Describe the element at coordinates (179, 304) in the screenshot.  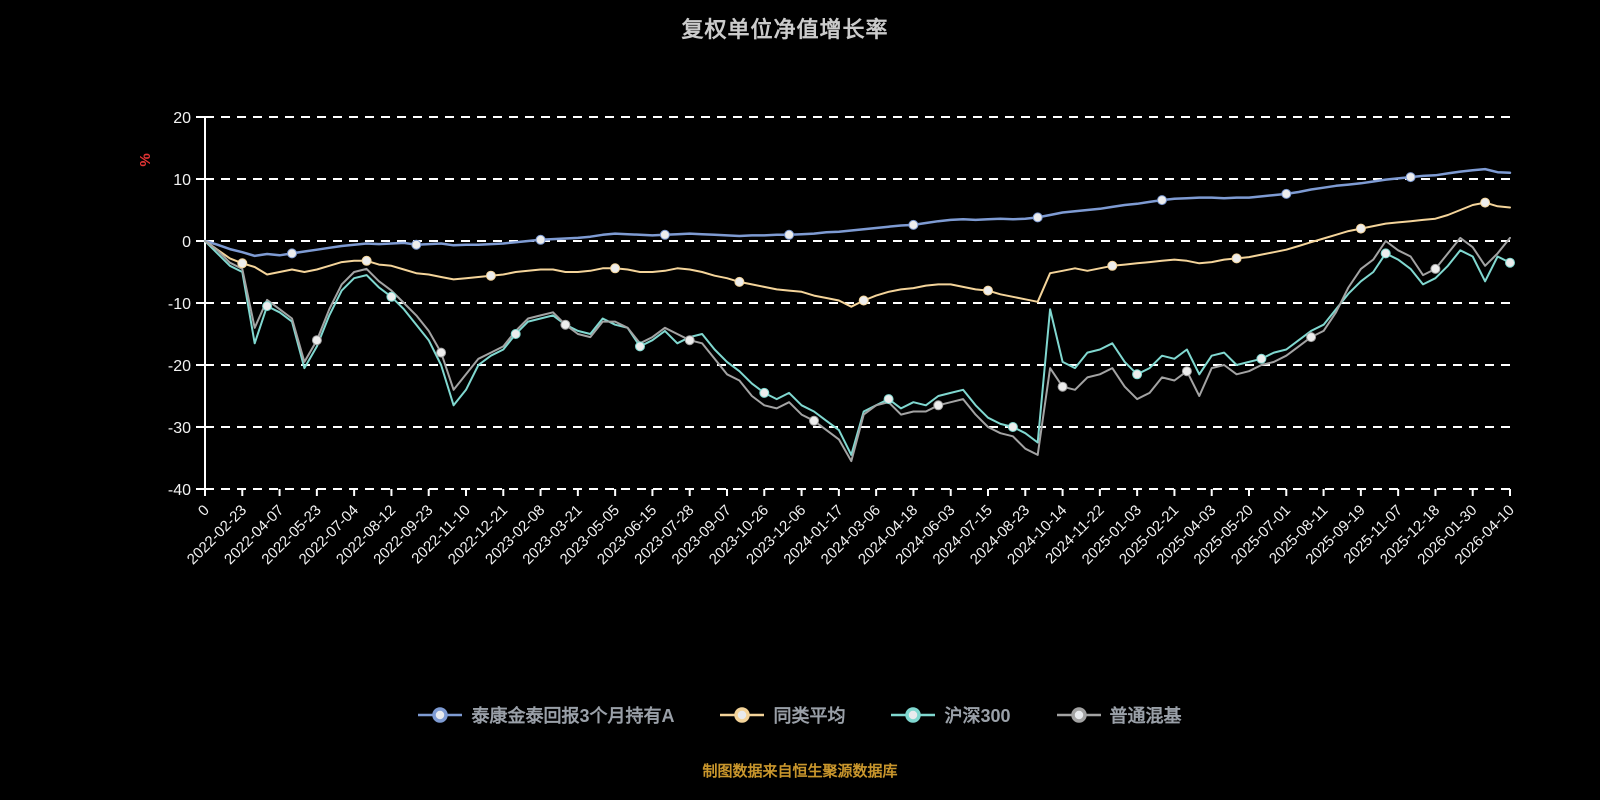
I see `y-axis-tick-label: -10` at that location.